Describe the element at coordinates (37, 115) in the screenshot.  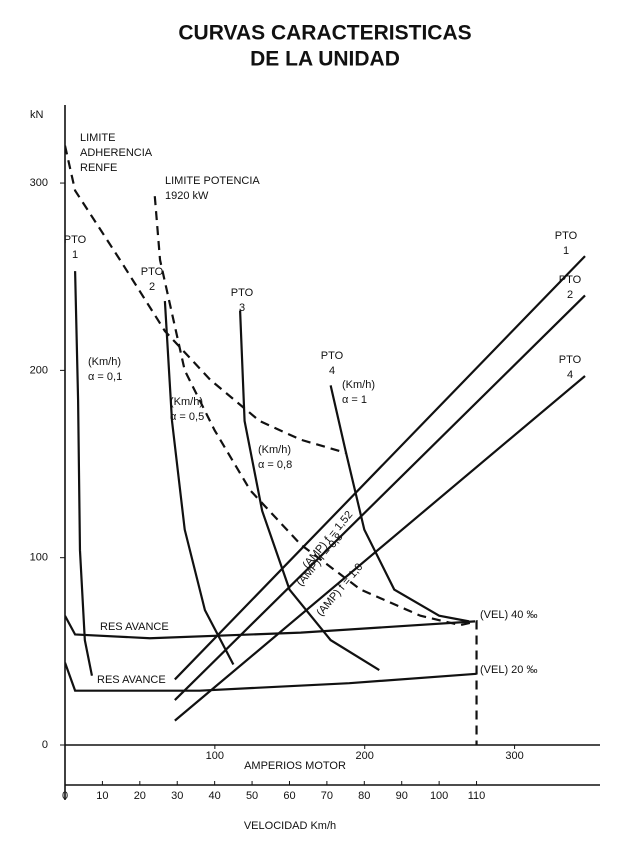
I see `y-axis-label: kN` at that location.